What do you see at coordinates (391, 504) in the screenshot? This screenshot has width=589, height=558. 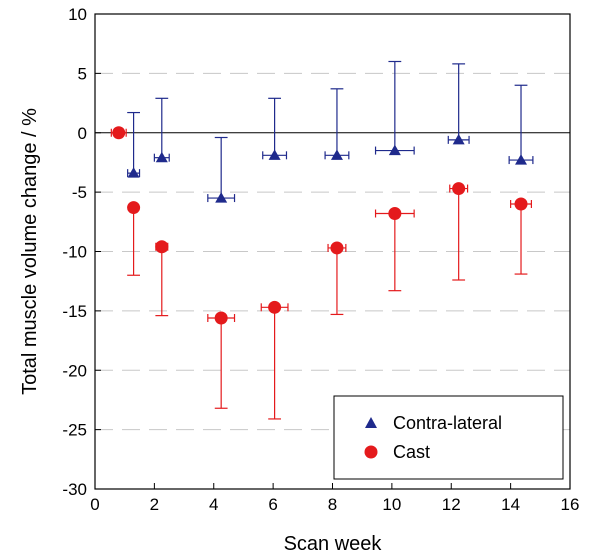 I see `x-tick-label: 10` at bounding box center [391, 504].